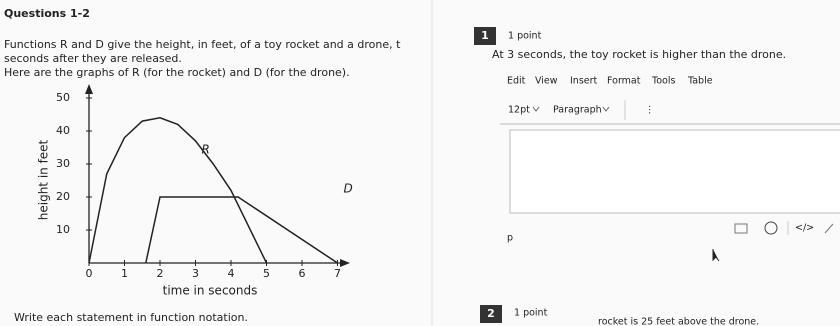 This screenshot has height=326, width=840. Describe the element at coordinates (266, 273) in the screenshot. I see `x-tick-label: 5` at that location.